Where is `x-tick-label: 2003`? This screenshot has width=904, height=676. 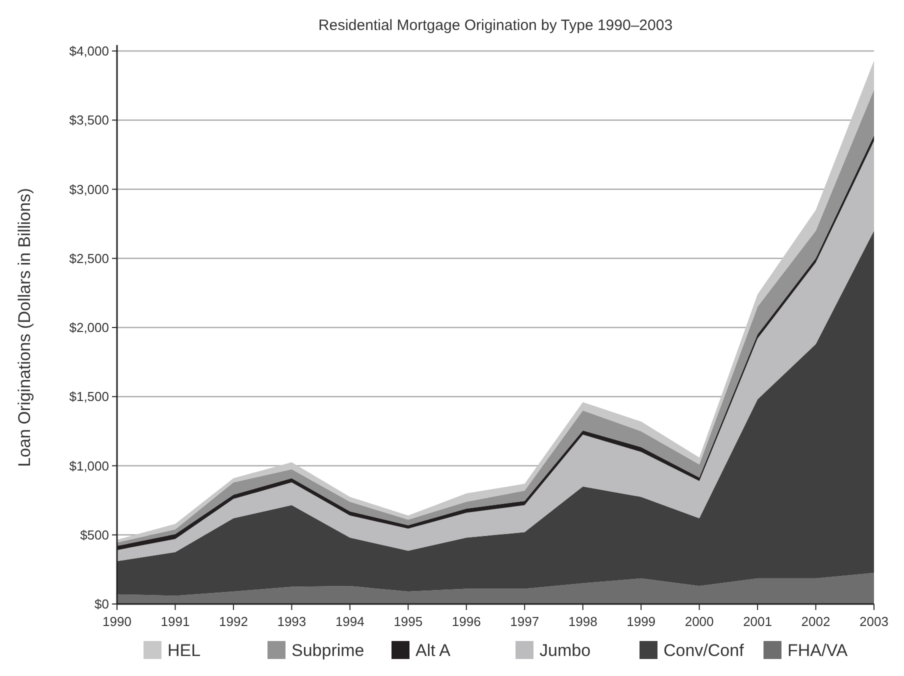
x-tick-label: 2003 is located at coordinates (874, 621).